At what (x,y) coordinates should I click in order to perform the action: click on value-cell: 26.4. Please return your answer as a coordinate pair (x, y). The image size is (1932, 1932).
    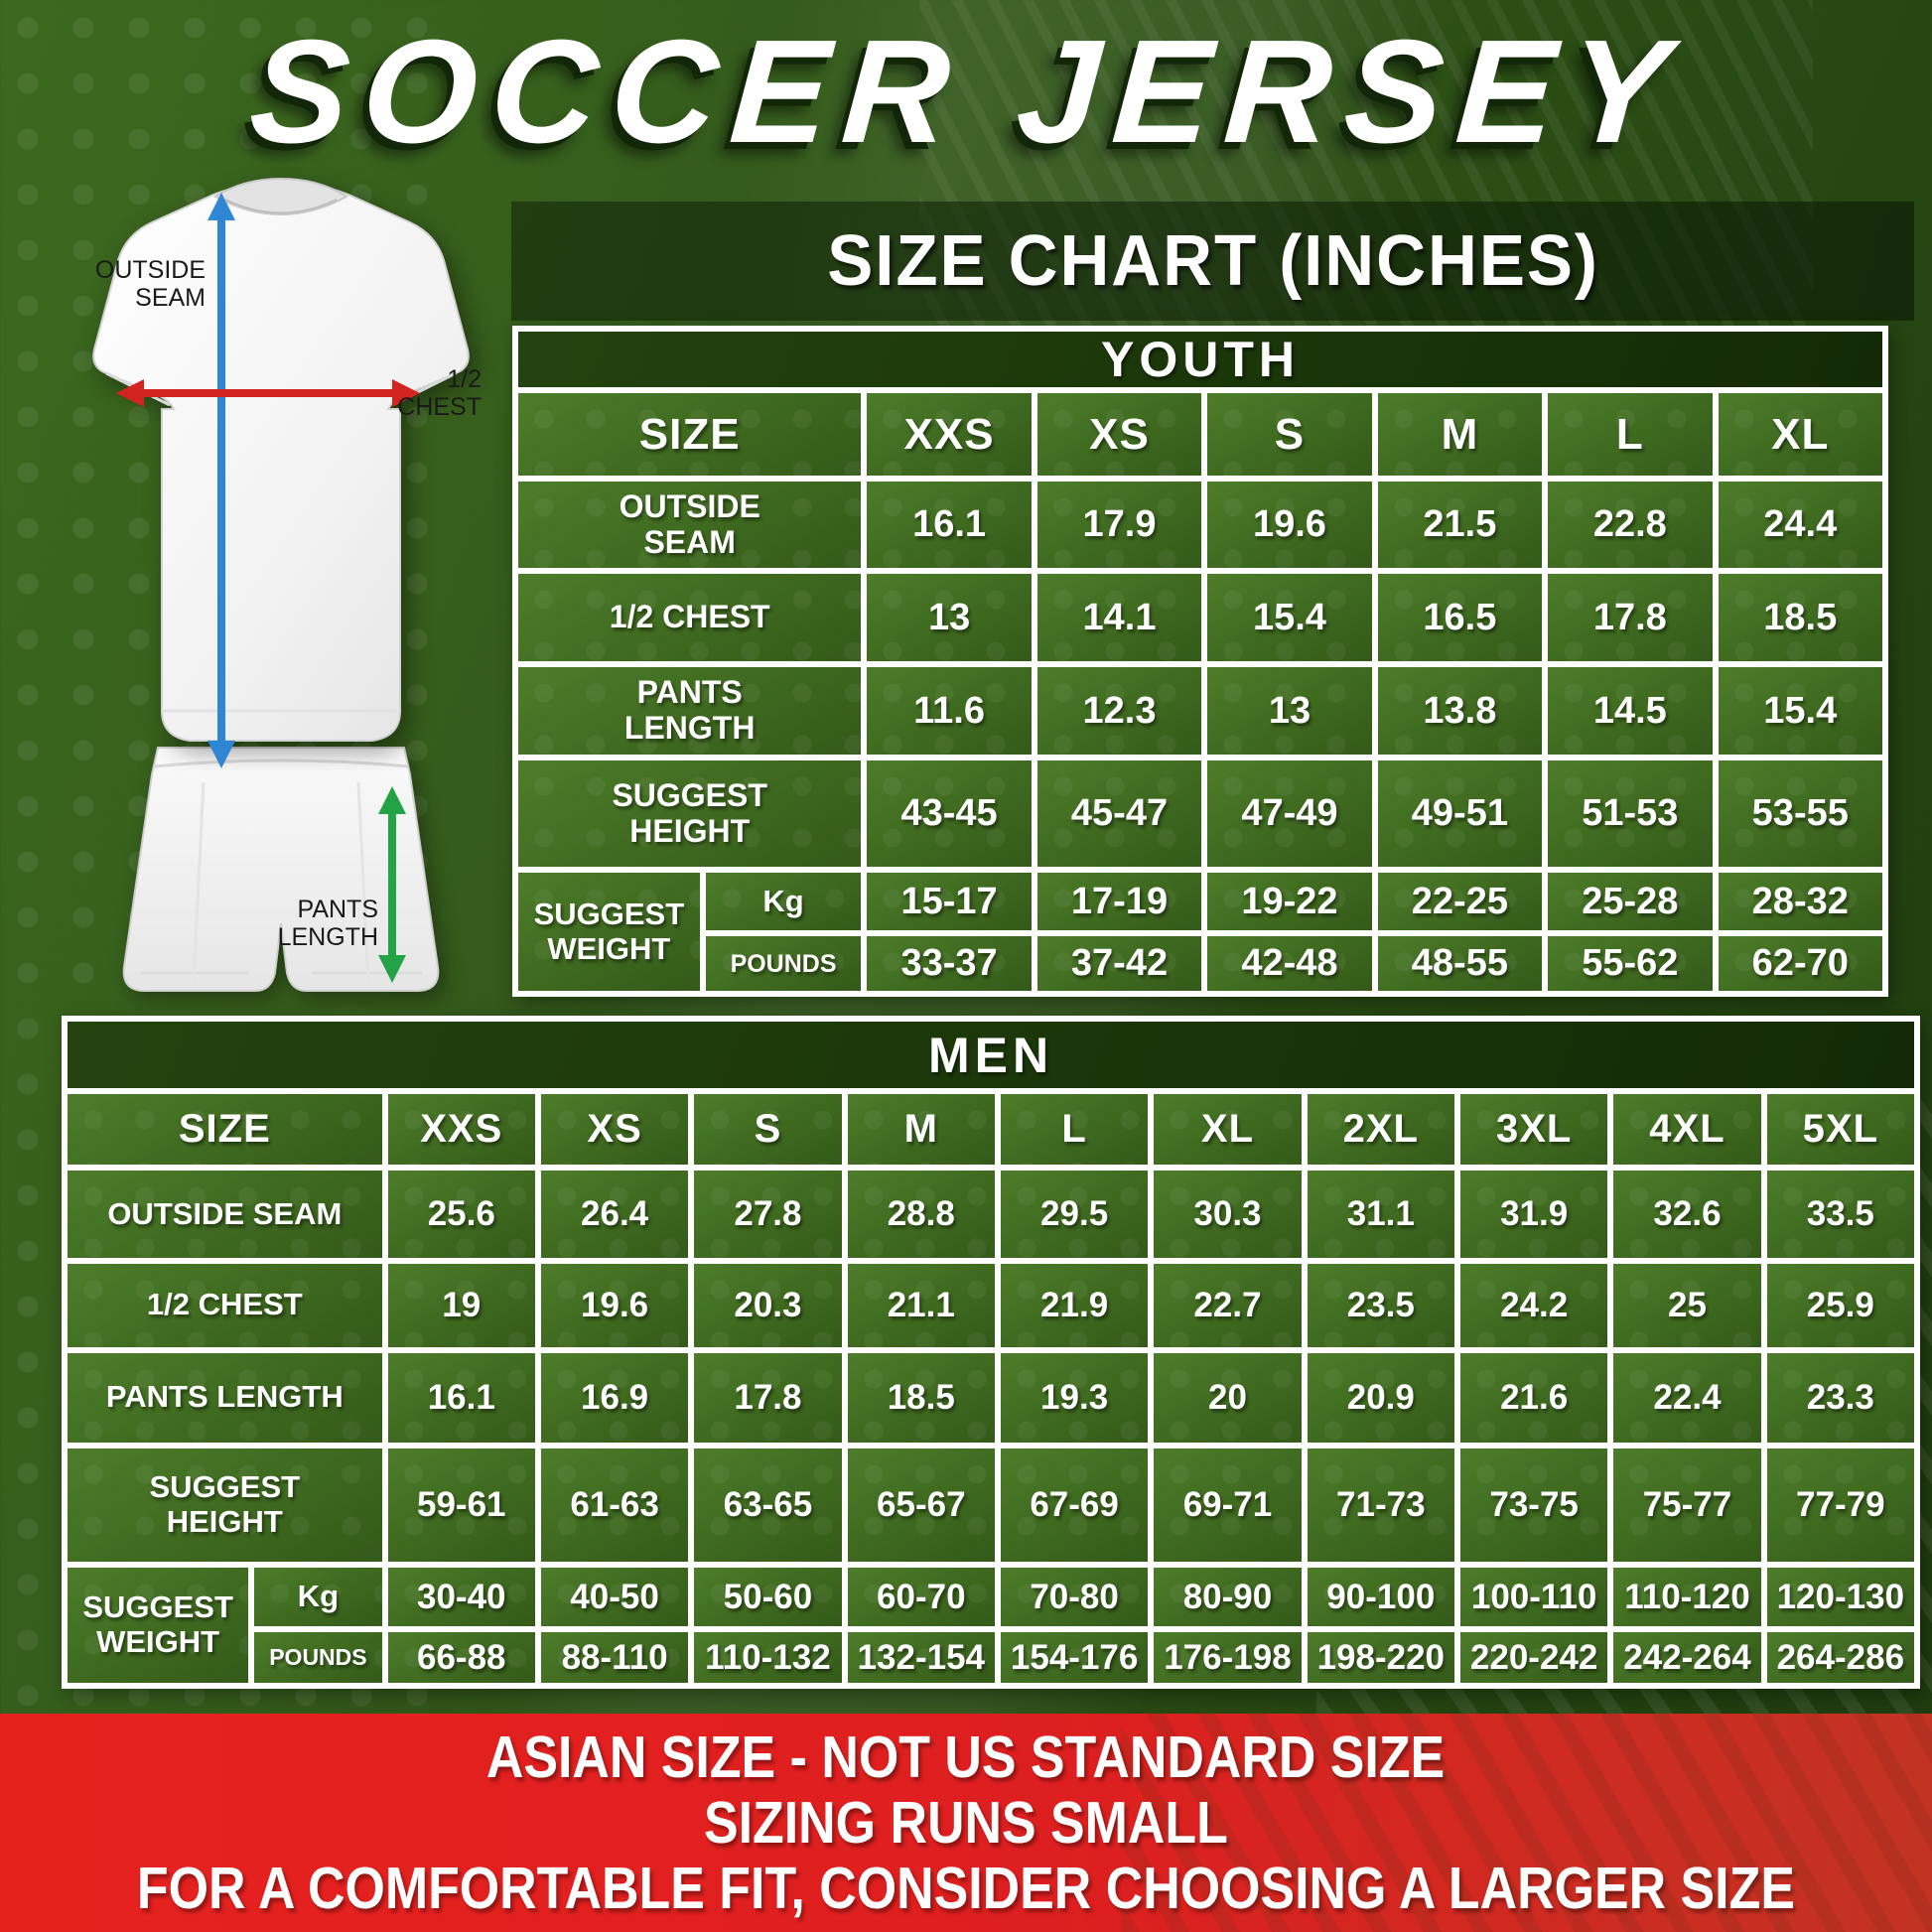
    Looking at the image, I should click on (614, 1215).